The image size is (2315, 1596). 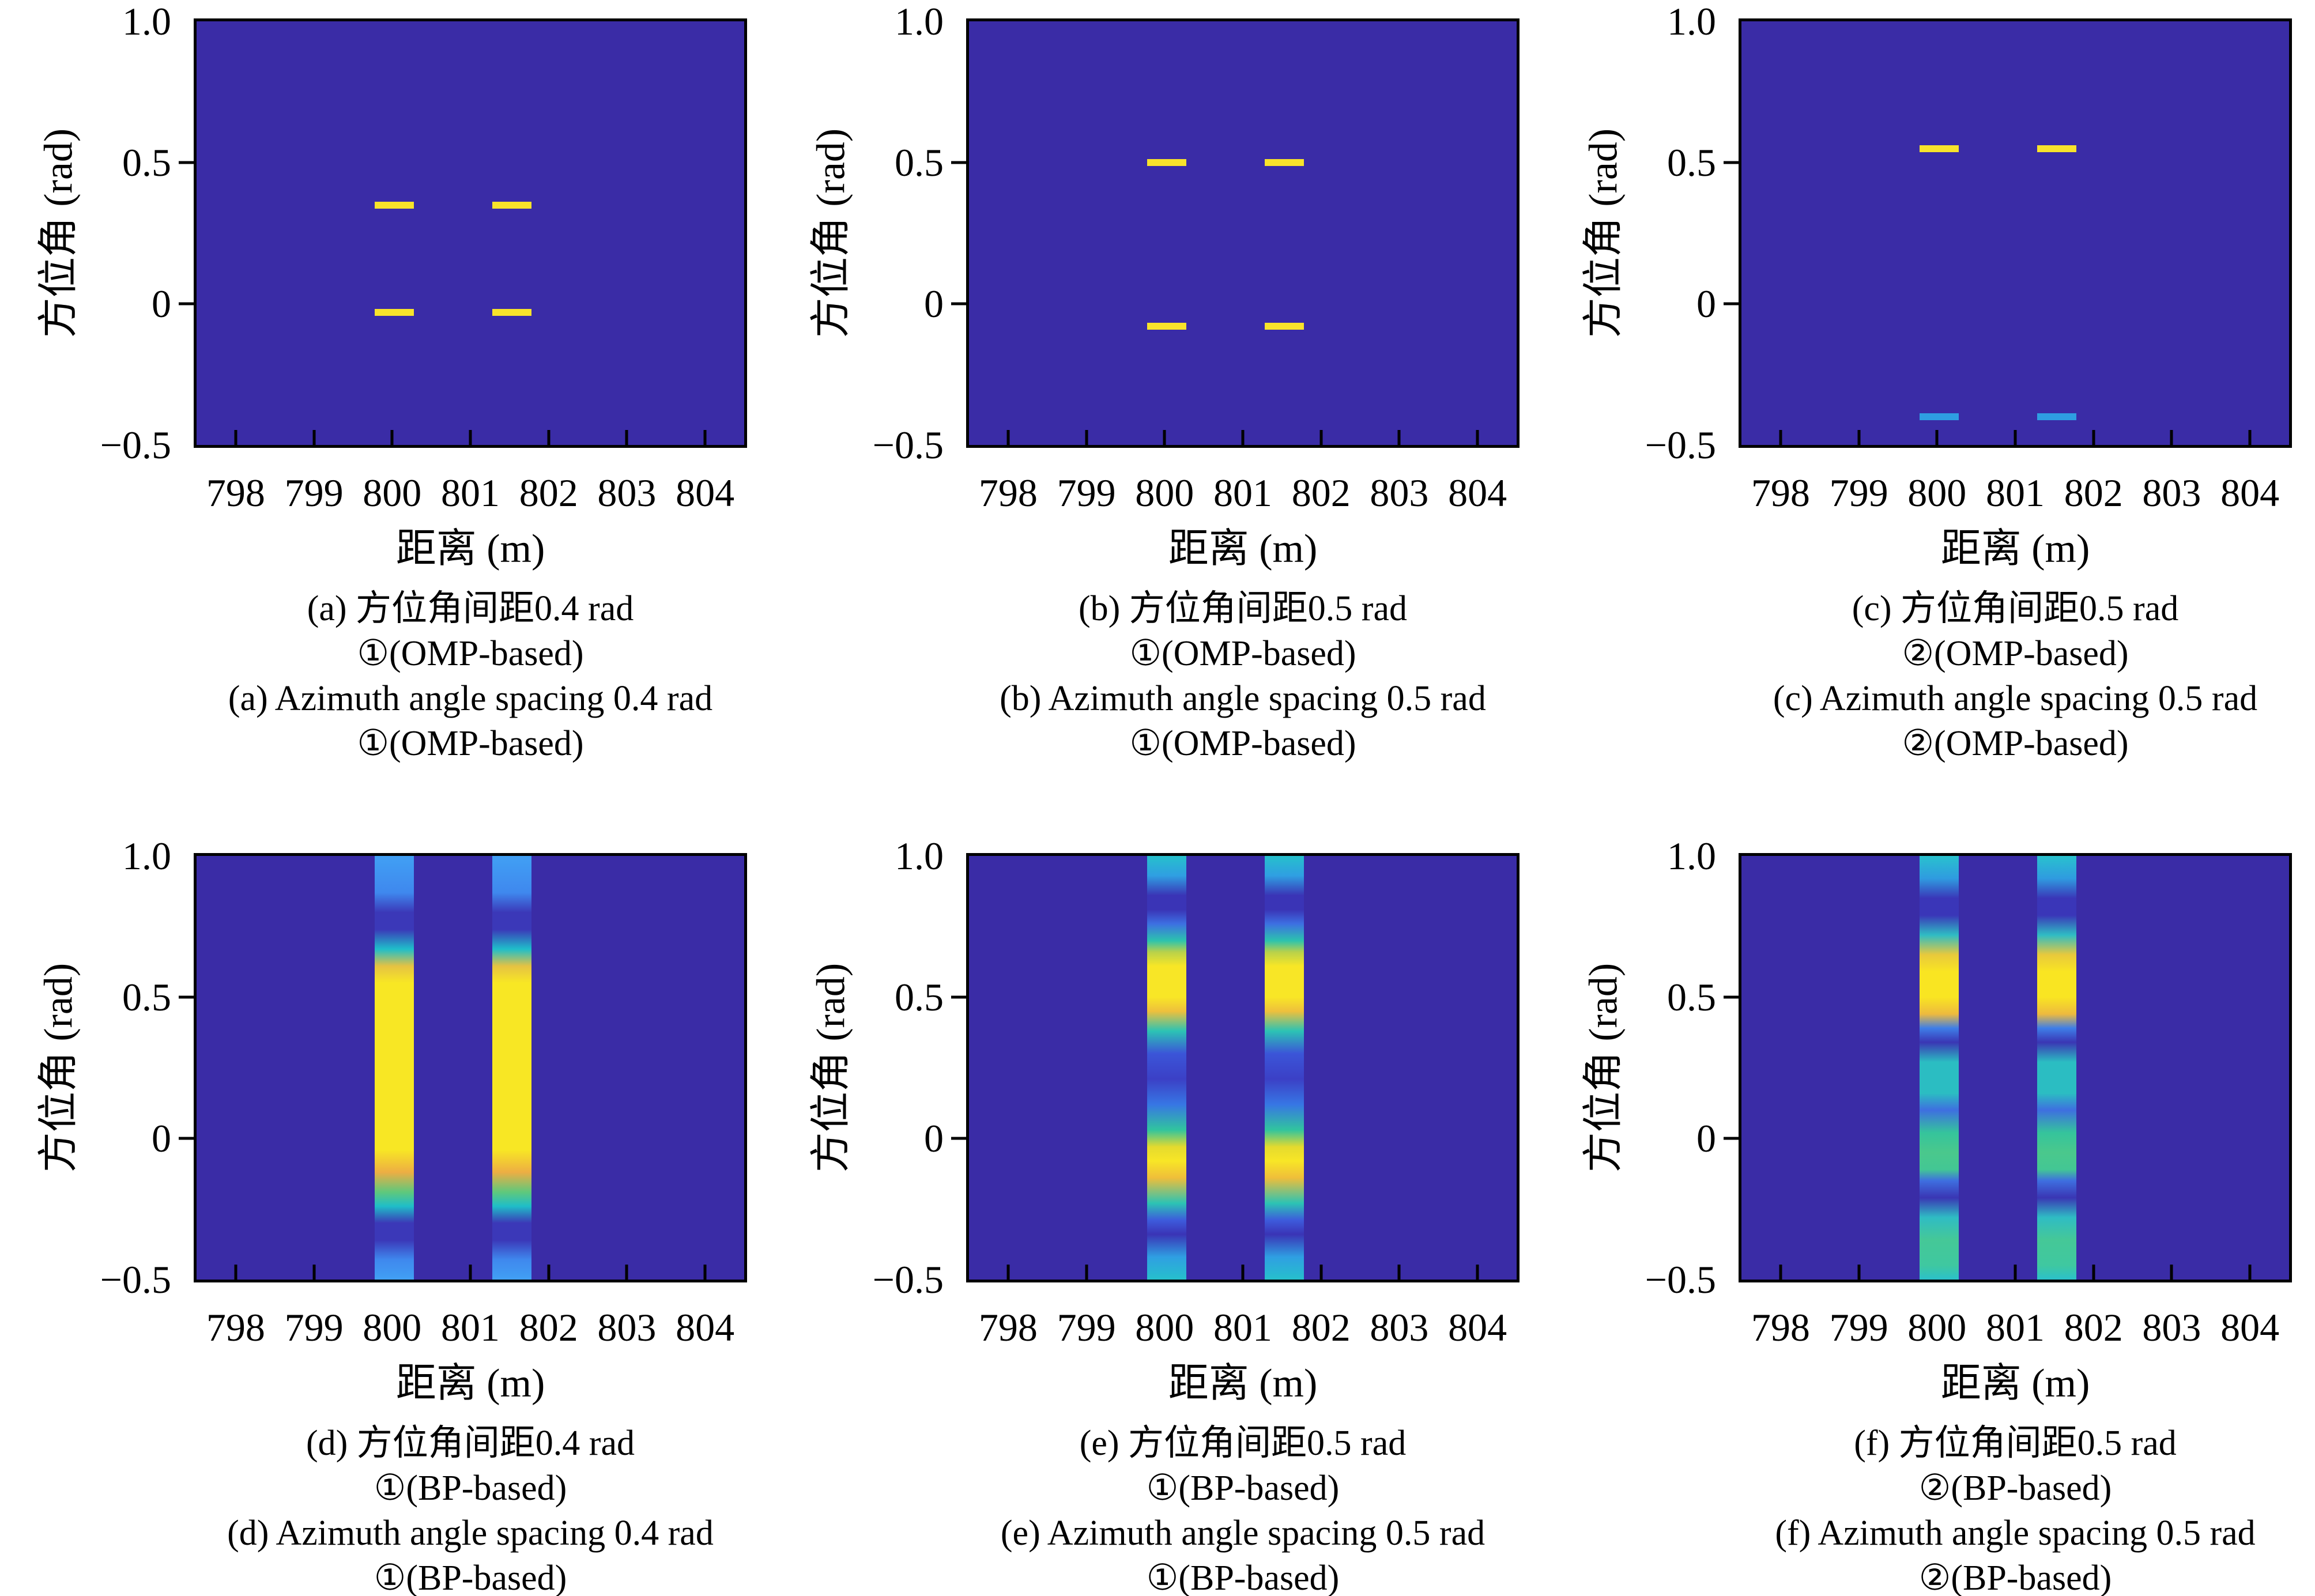 What do you see at coordinates (470, 608) in the screenshot?
I see `caption-line: (a) 方位角间距0.4 rad` at bounding box center [470, 608].